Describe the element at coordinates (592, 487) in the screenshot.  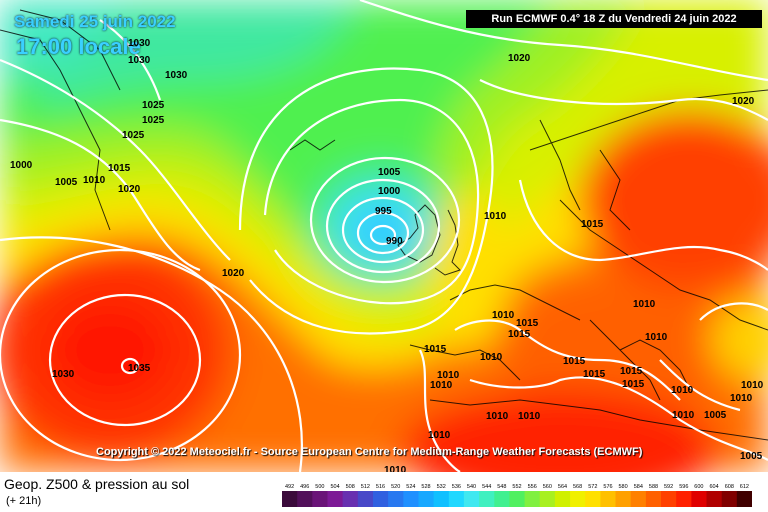
I see `scale-tick-label: 572` at that location.